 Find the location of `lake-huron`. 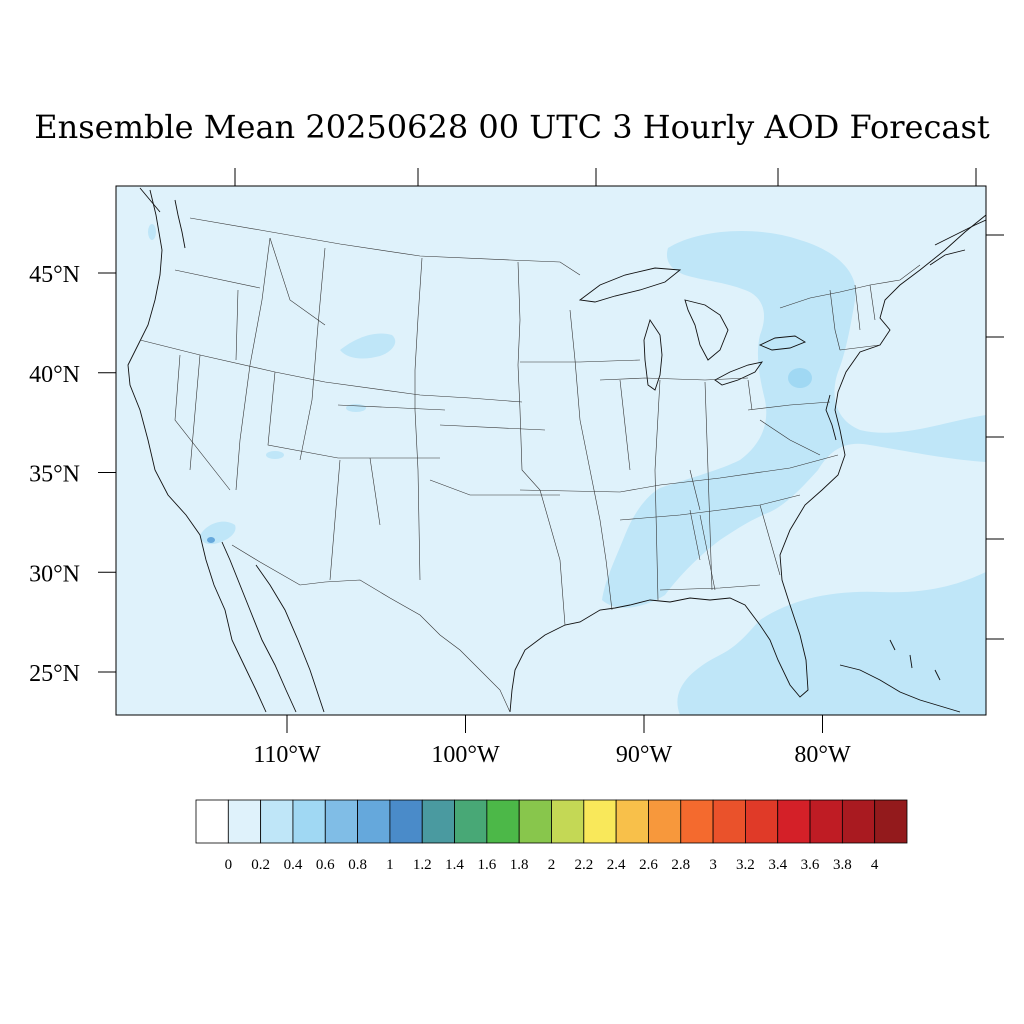

lake-huron is located at coordinates (706, 330).